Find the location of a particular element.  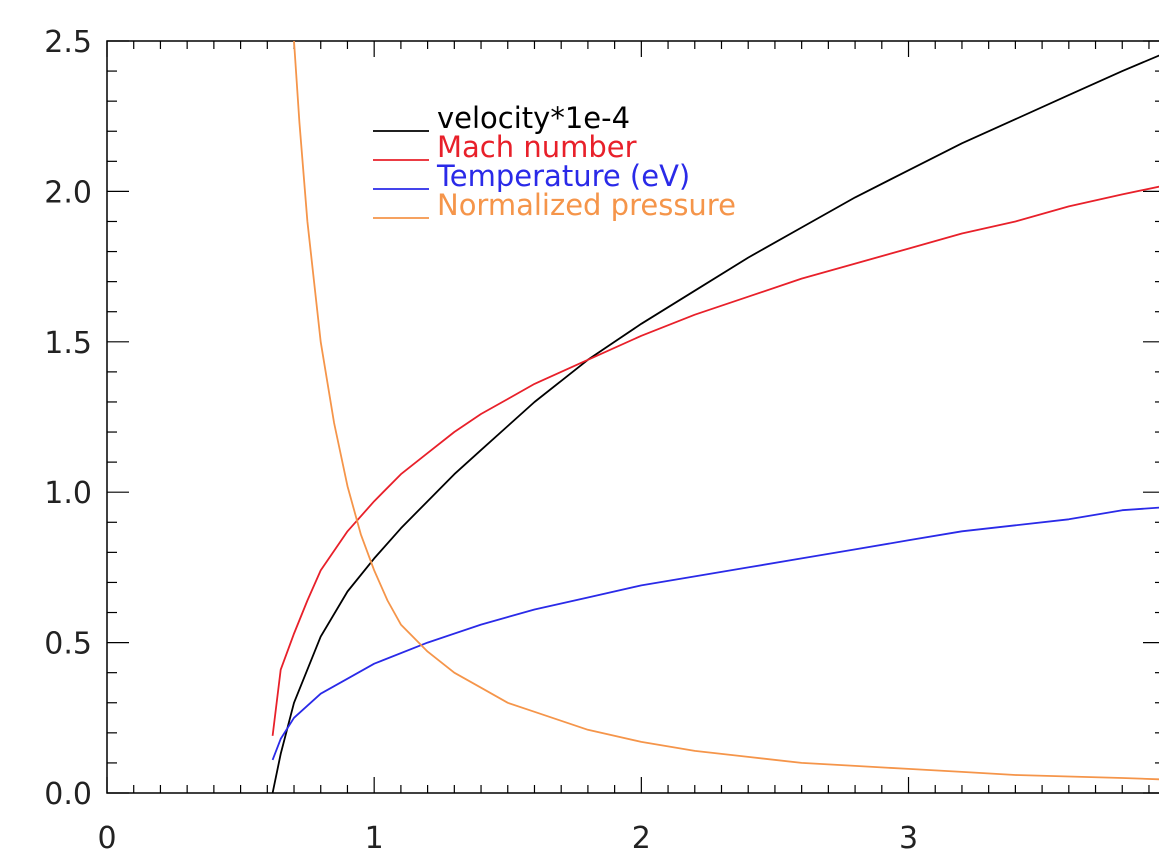

legend-label-0: velocity*1e-4 is located at coordinates (533, 118).